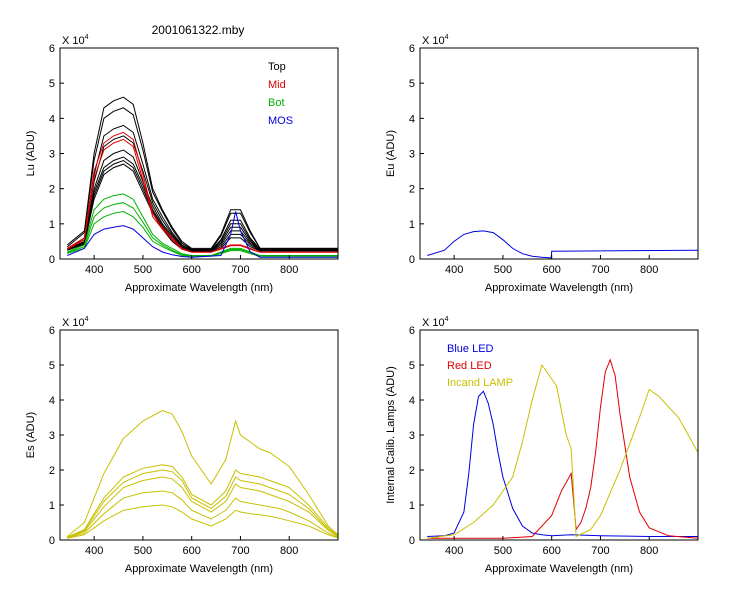 This screenshot has width=750, height=600. What do you see at coordinates (480, 383) in the screenshot?
I see `legend-entry-incand-lamp: Incand LAMP` at bounding box center [480, 383].